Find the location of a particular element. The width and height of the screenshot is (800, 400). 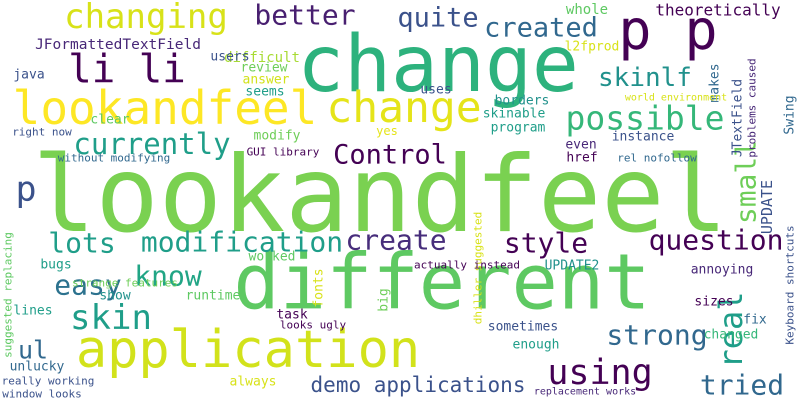

word: bugs is located at coordinates (55, 265).